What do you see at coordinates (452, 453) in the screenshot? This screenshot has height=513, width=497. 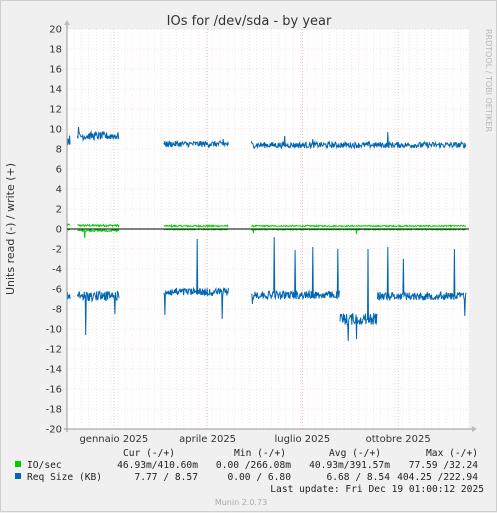 I see `legend-header-max: Max (-/+)` at bounding box center [452, 453].